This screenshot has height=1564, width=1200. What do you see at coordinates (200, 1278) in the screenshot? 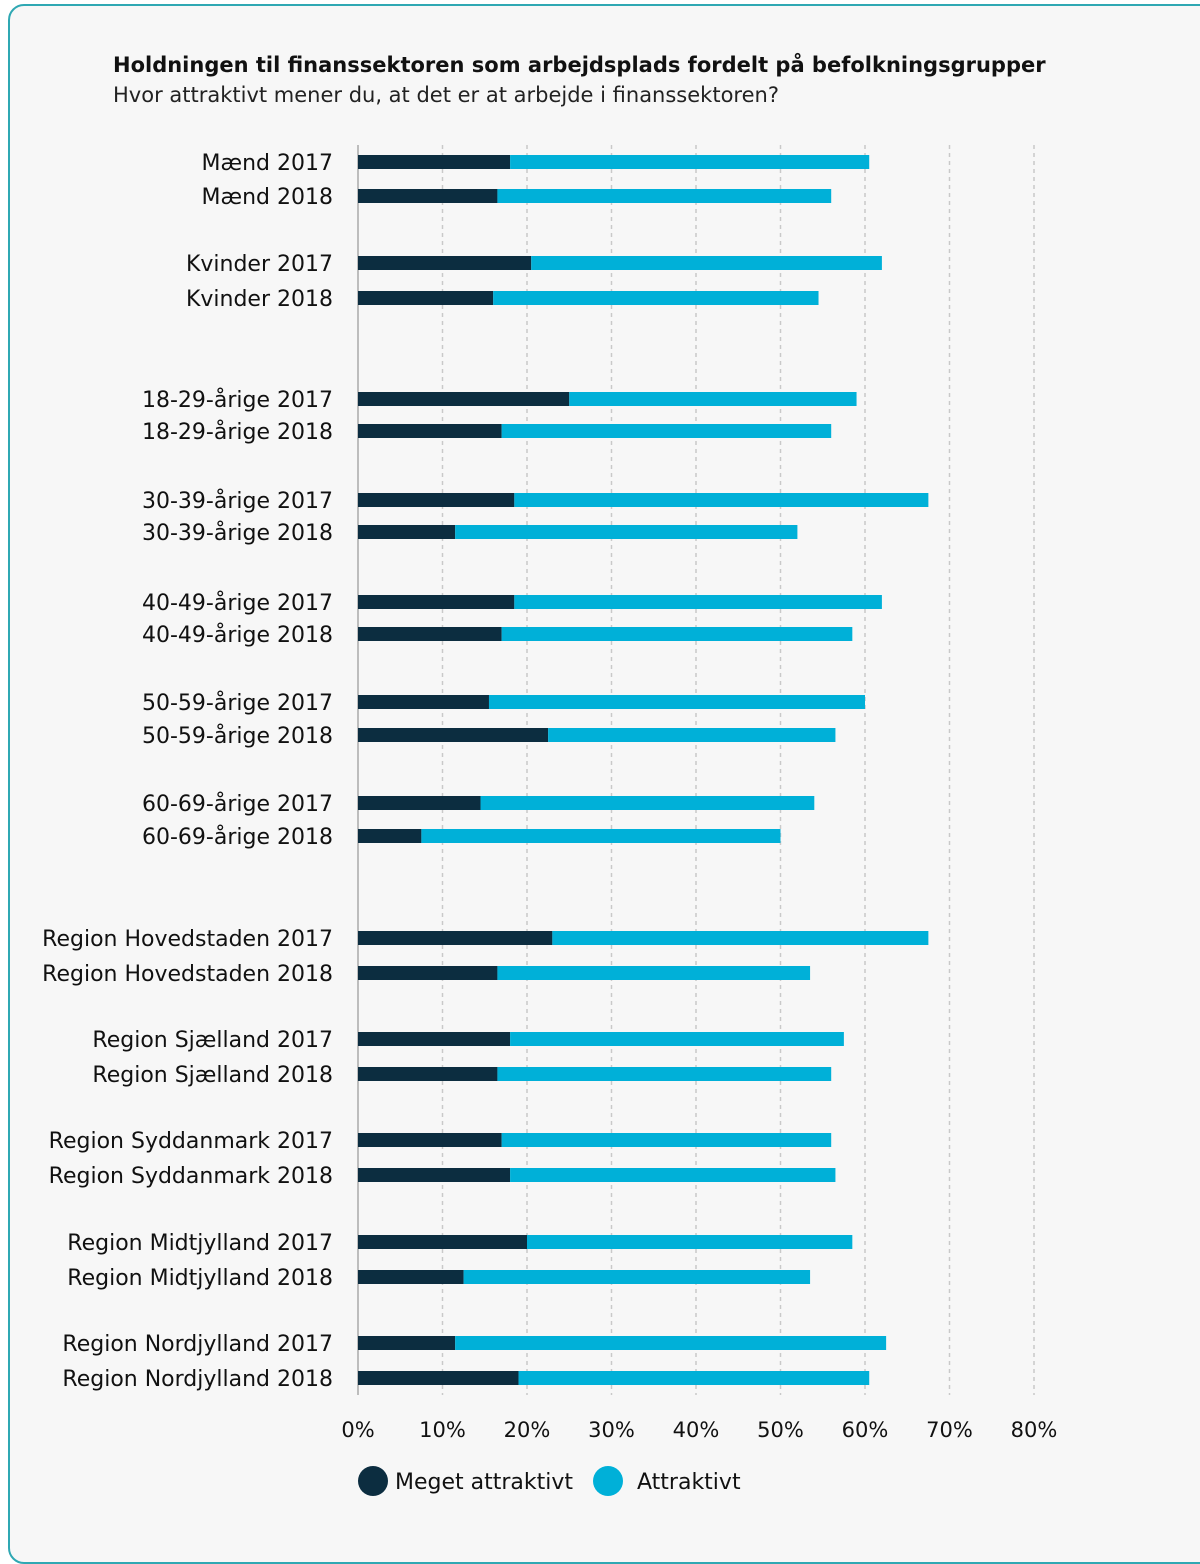
I see `category-label: Region Midtjylland 2018` at bounding box center [200, 1278].